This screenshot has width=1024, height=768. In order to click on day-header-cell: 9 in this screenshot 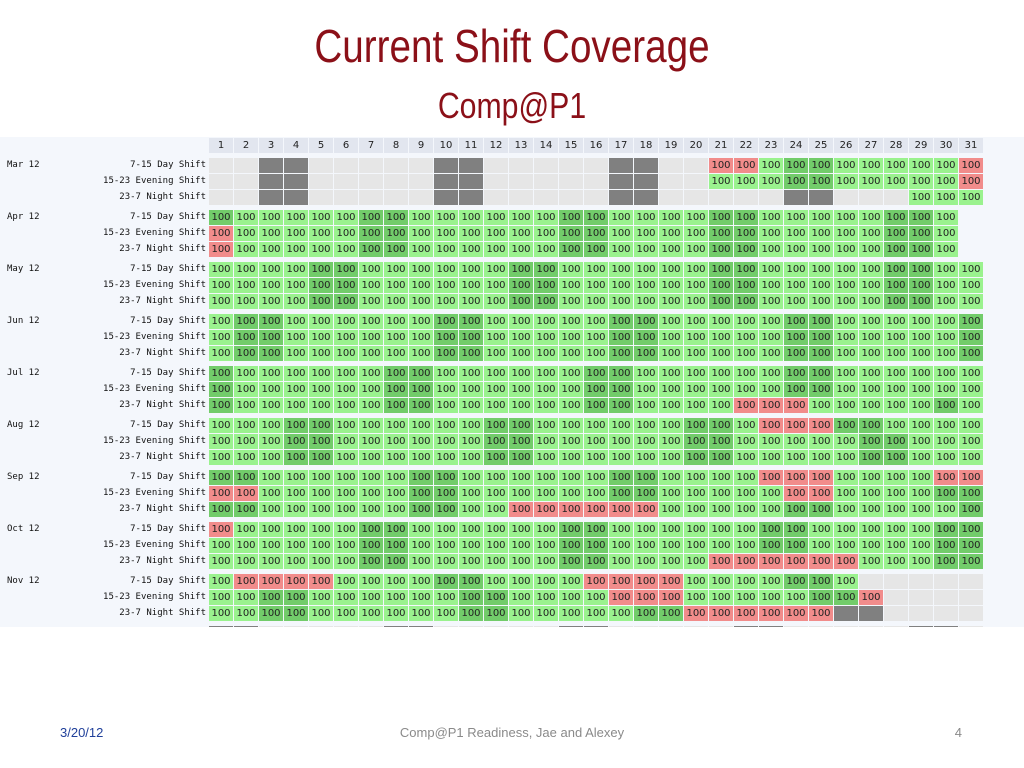, I will do `click(421, 145)`.